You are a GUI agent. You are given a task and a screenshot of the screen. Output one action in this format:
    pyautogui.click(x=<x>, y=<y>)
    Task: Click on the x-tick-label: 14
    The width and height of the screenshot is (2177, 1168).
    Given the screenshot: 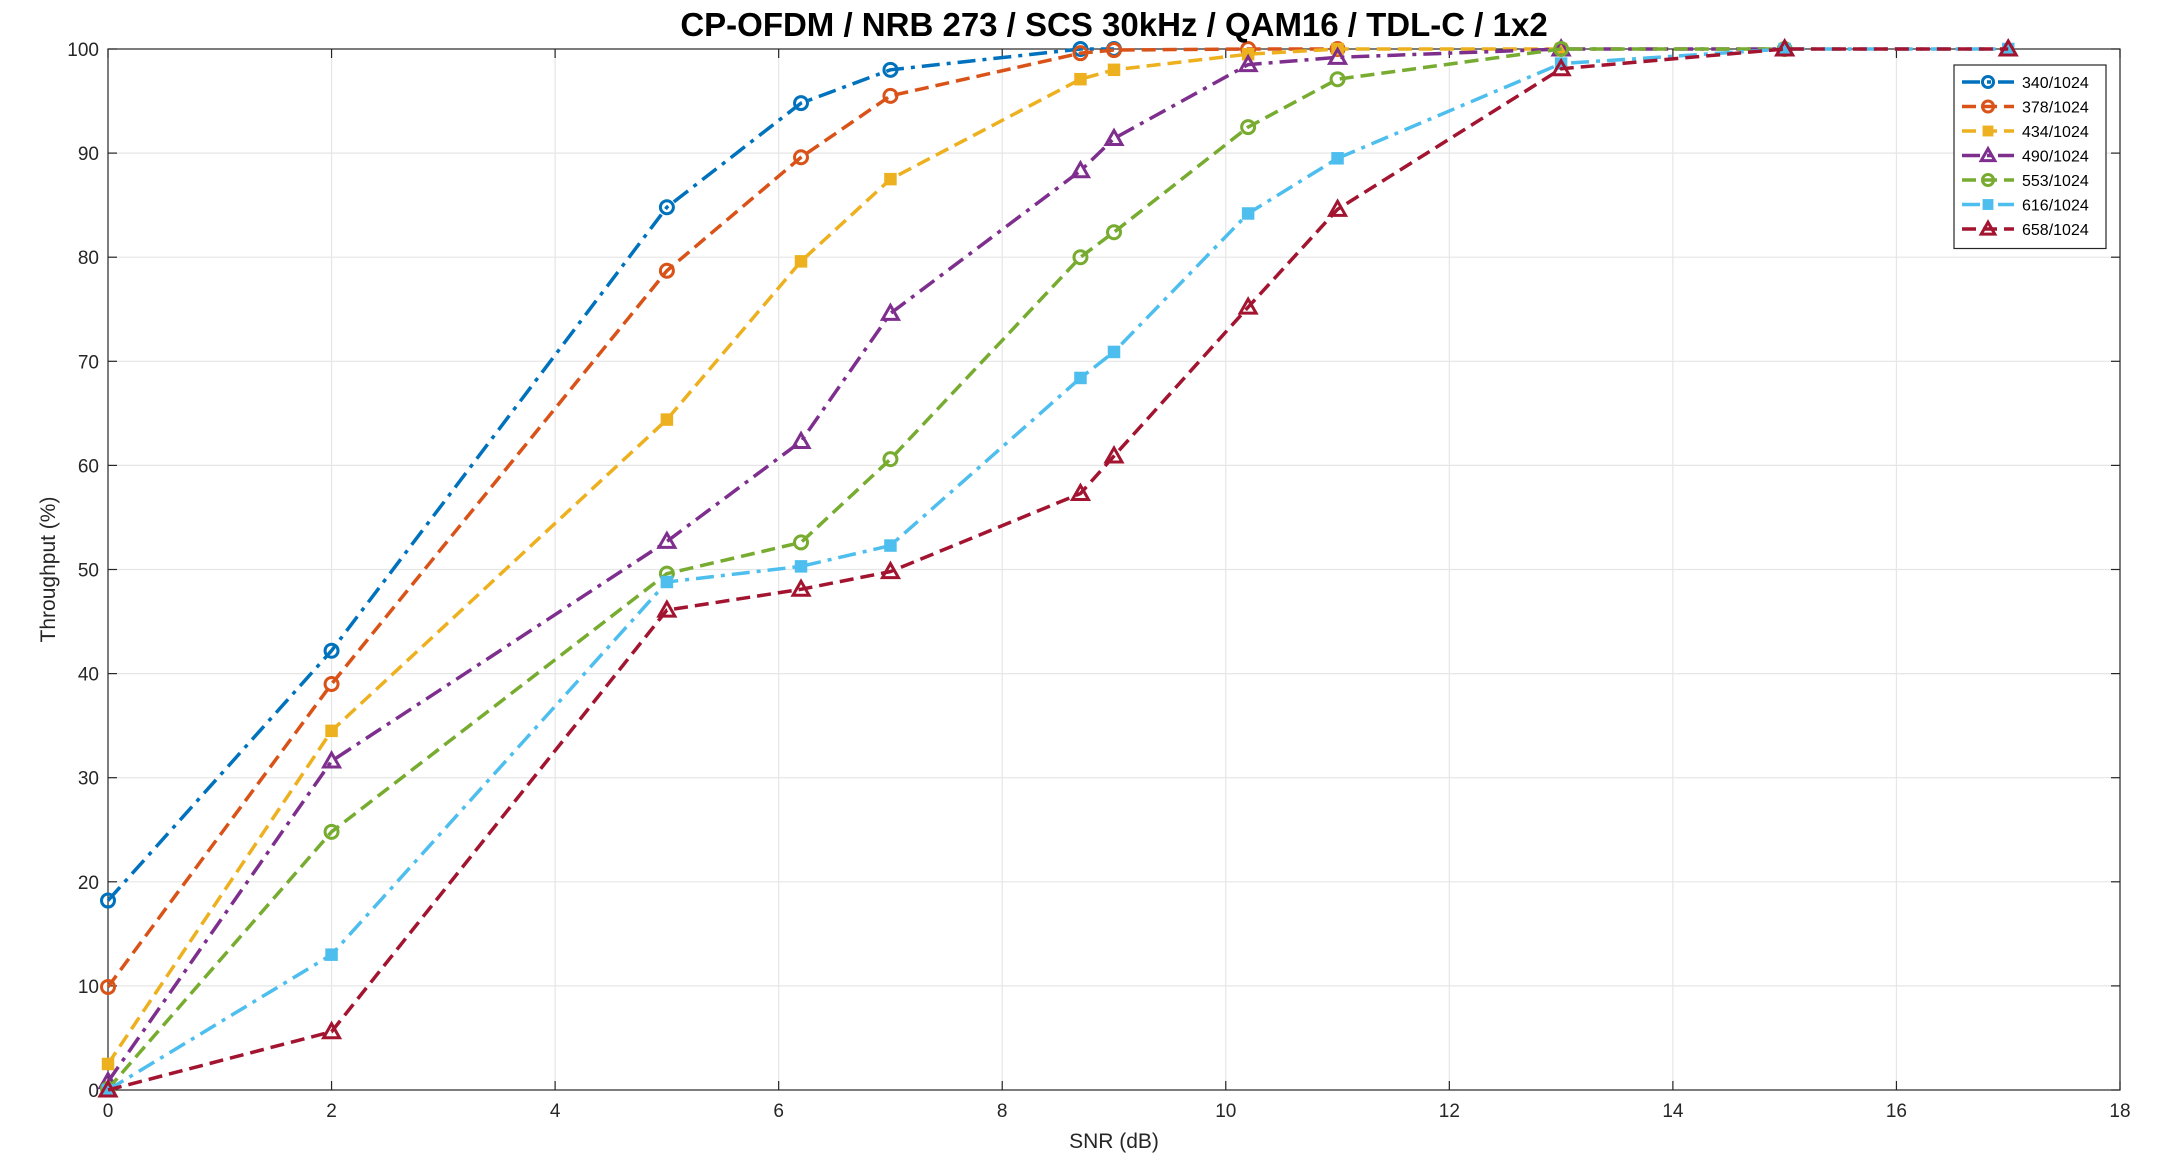 What is the action you would take?
    pyautogui.click(x=1673, y=1111)
    